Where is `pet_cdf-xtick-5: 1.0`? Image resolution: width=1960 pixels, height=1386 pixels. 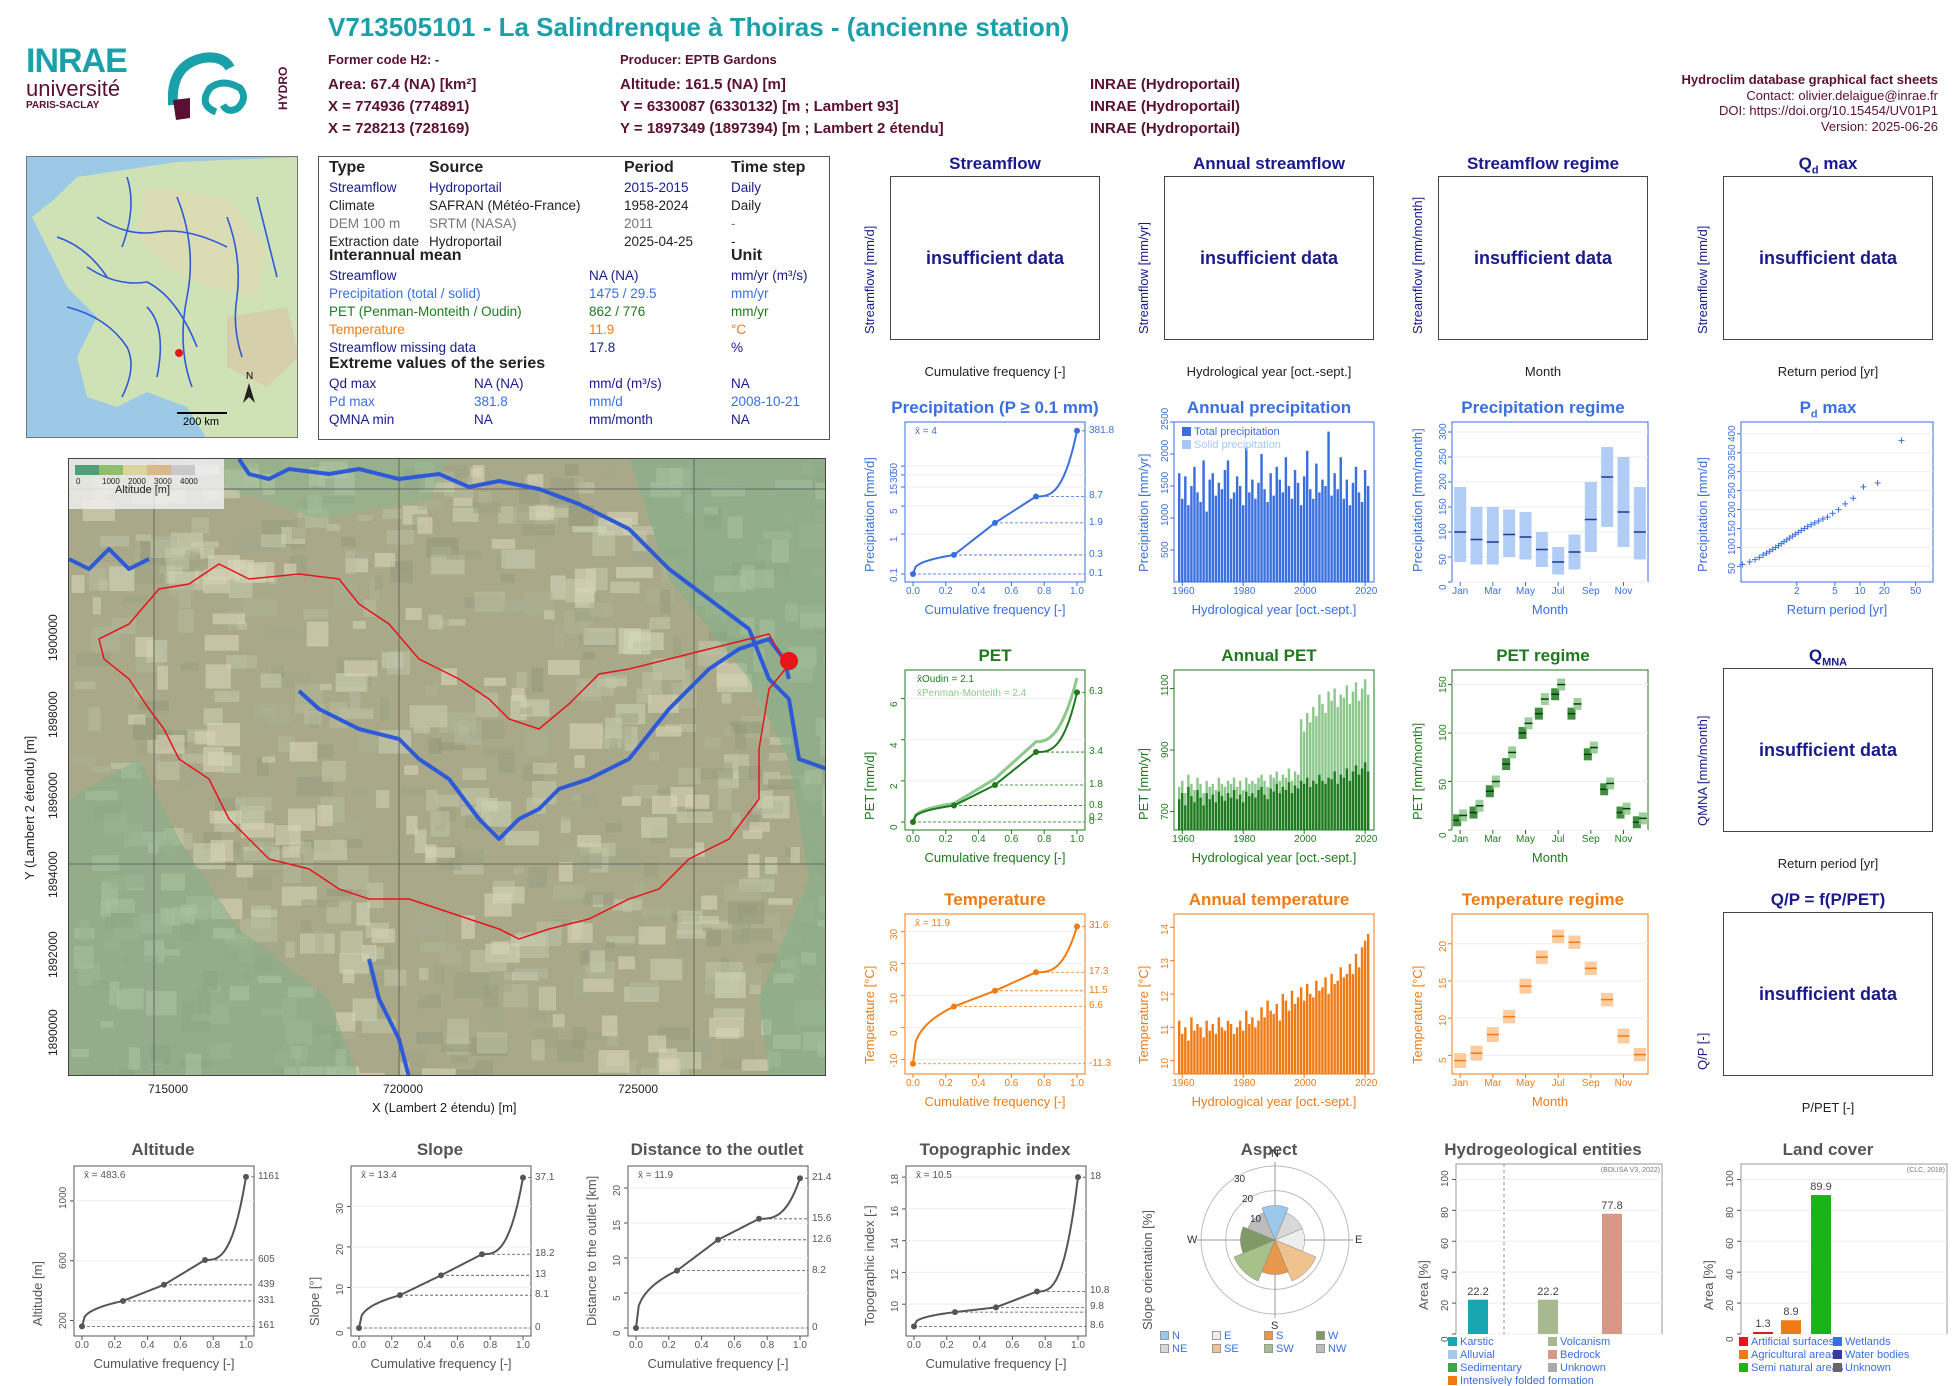
pet_cdf-xtick-5: 1.0 is located at coordinates (1077, 839).